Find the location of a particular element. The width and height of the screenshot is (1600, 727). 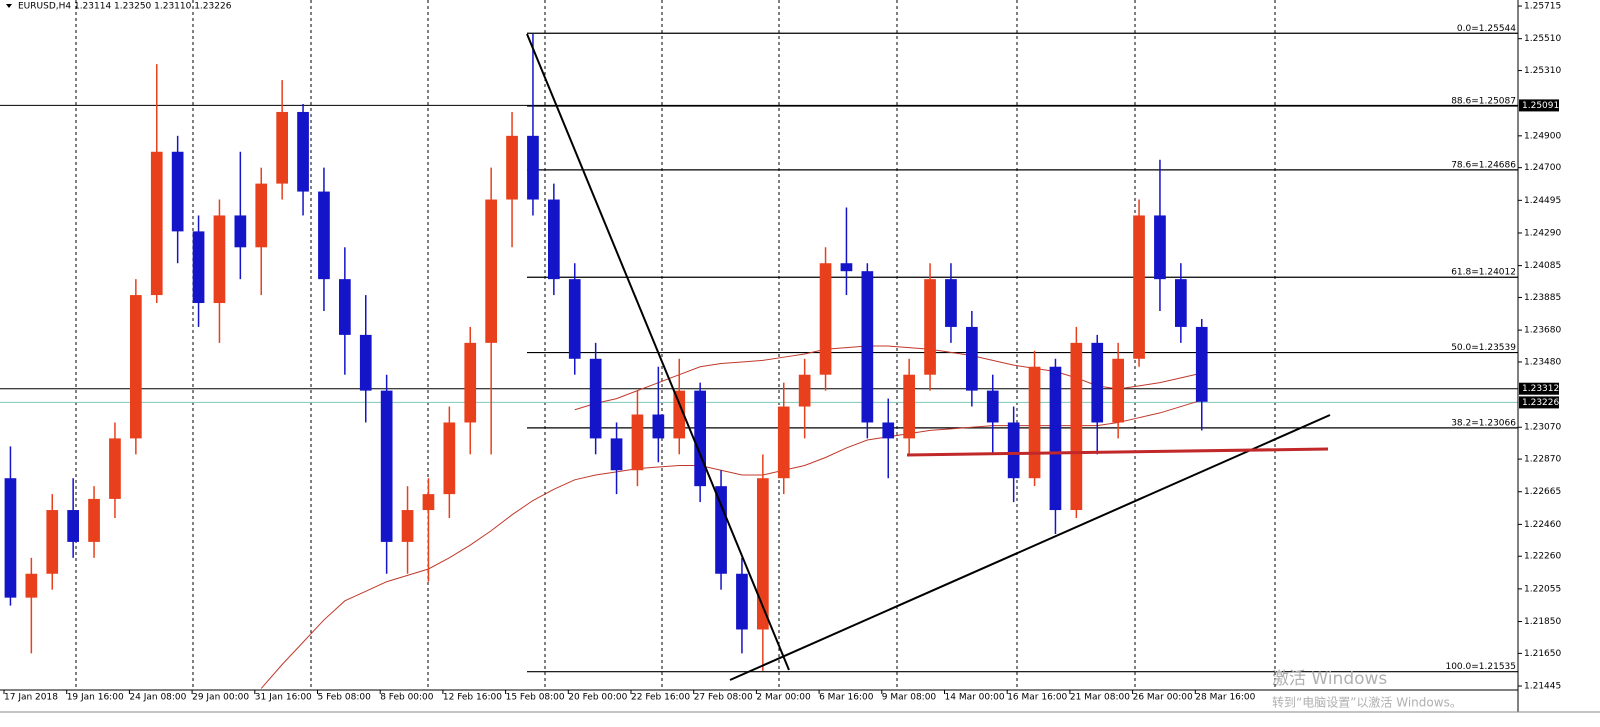

x-tick-label: 17 Jan 2018 is located at coordinates (31, 698).